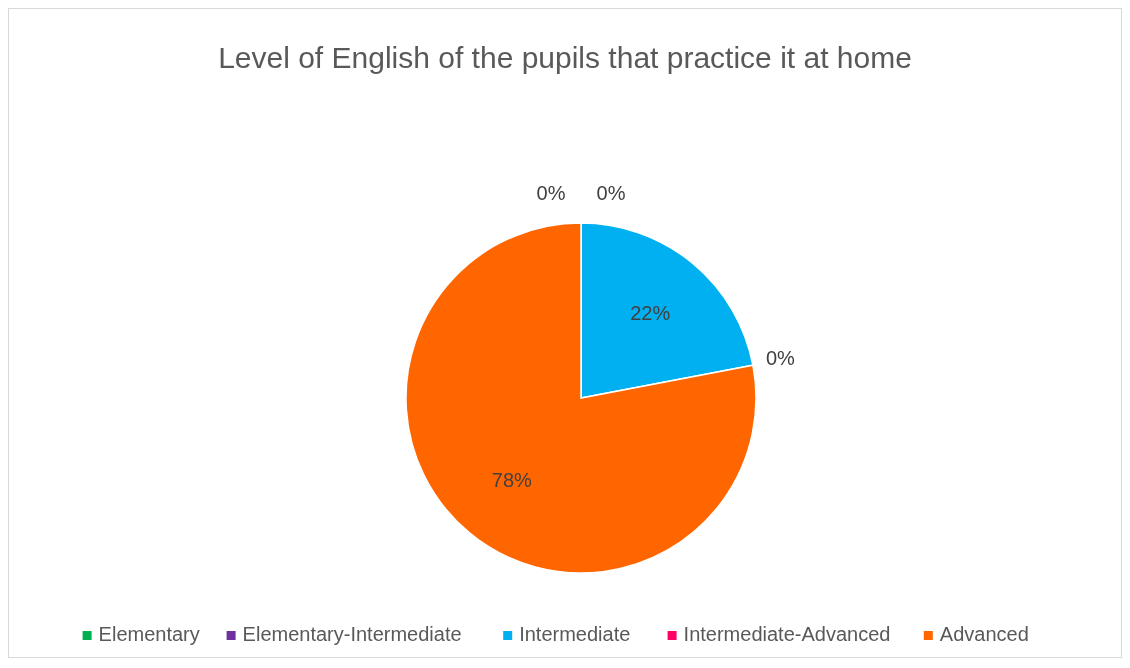 The image size is (1130, 668). What do you see at coordinates (352, 634) in the screenshot?
I see `legend-label: Elementary-Intermediate` at bounding box center [352, 634].